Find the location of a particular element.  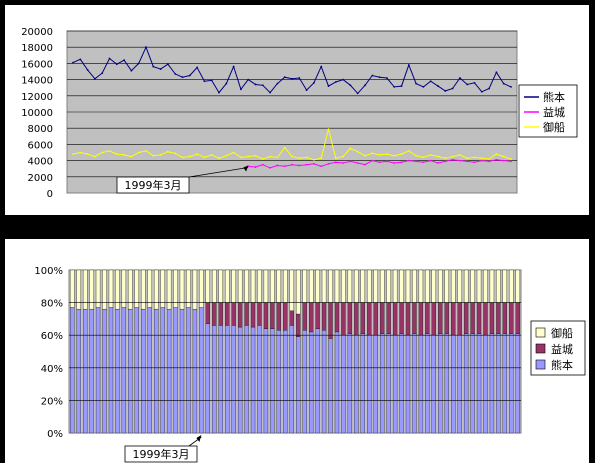

y-tick-label: 0% is located at coordinates (55, 434).